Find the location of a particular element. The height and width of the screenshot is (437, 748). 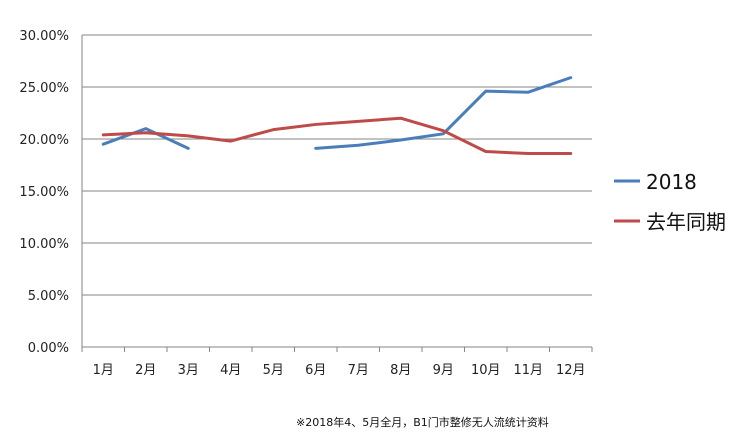

y-tick-label: 25.00% is located at coordinates (44, 88).